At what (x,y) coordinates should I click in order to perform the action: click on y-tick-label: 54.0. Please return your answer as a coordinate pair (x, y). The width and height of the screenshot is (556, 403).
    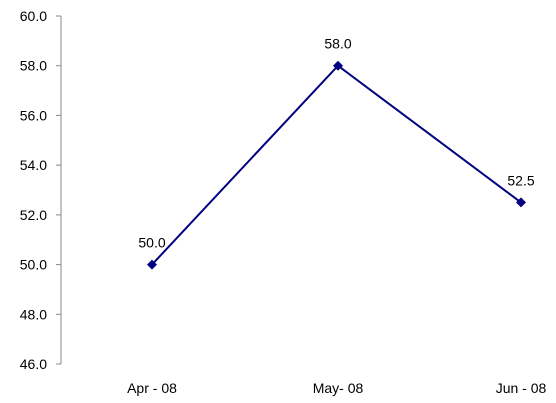
    Looking at the image, I should click on (33, 165).